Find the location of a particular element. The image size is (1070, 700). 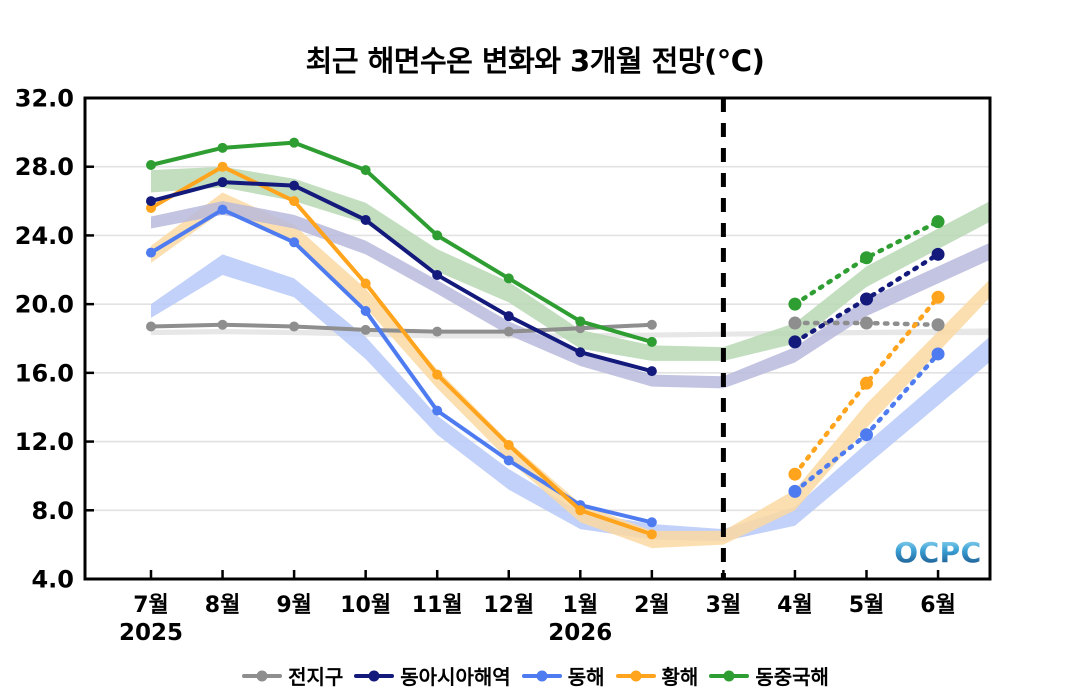

year-label: 2025 is located at coordinates (151, 633).